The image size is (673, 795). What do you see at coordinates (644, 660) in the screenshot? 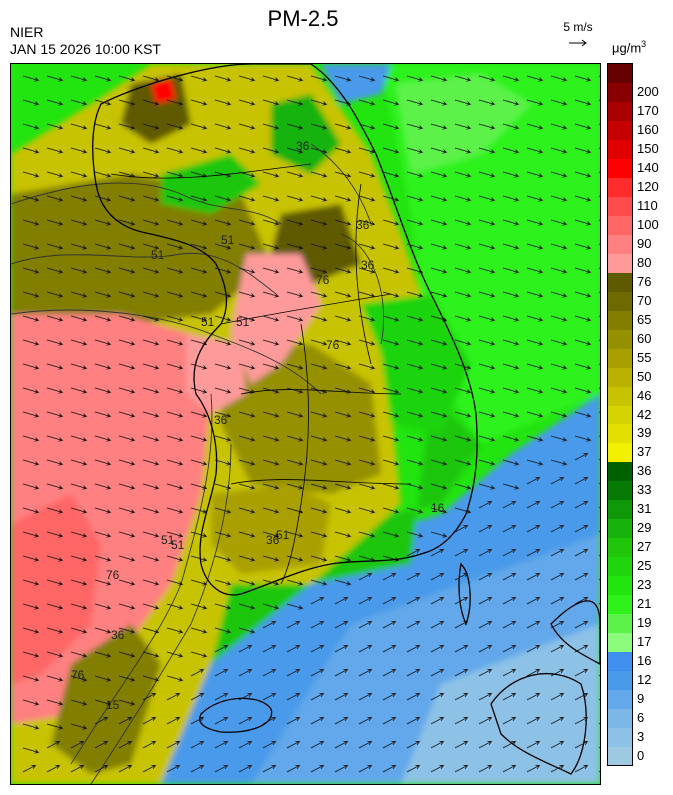
I see `colorbar-tick-label: 16` at bounding box center [644, 660].